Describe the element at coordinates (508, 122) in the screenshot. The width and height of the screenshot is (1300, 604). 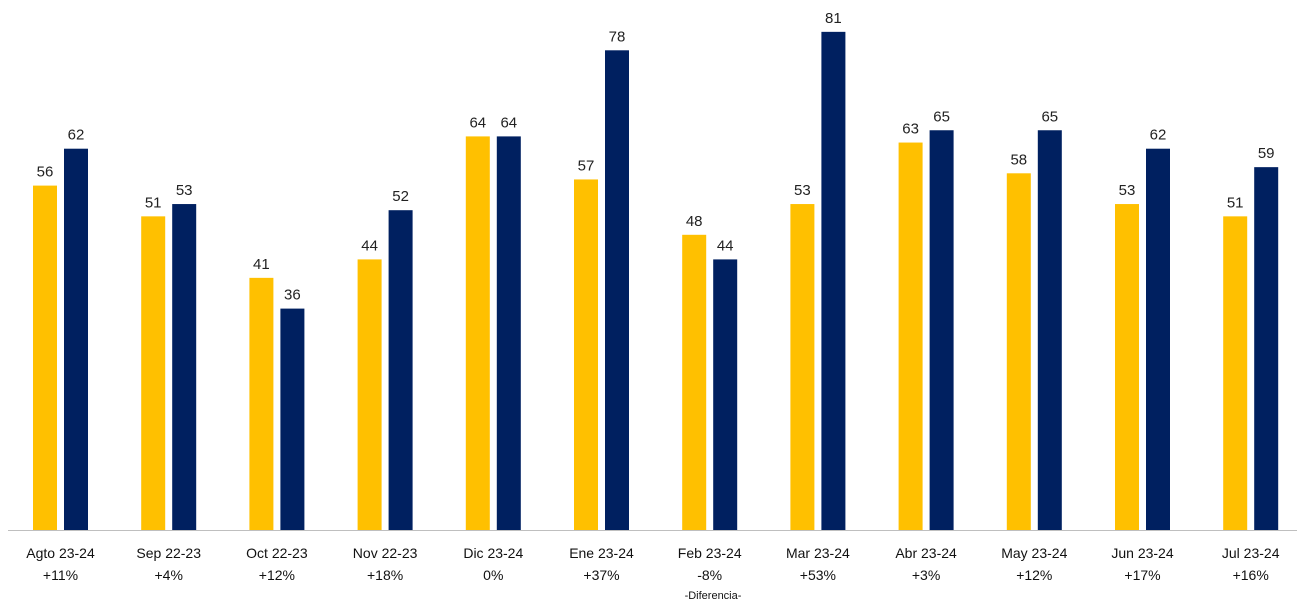
I see `value-label-s2-5: 64` at that location.